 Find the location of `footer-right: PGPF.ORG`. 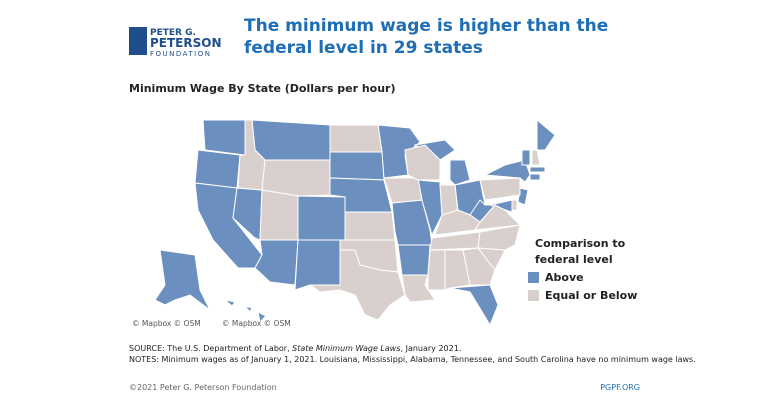

footer-right: PGPF.ORG is located at coordinates (620, 387).